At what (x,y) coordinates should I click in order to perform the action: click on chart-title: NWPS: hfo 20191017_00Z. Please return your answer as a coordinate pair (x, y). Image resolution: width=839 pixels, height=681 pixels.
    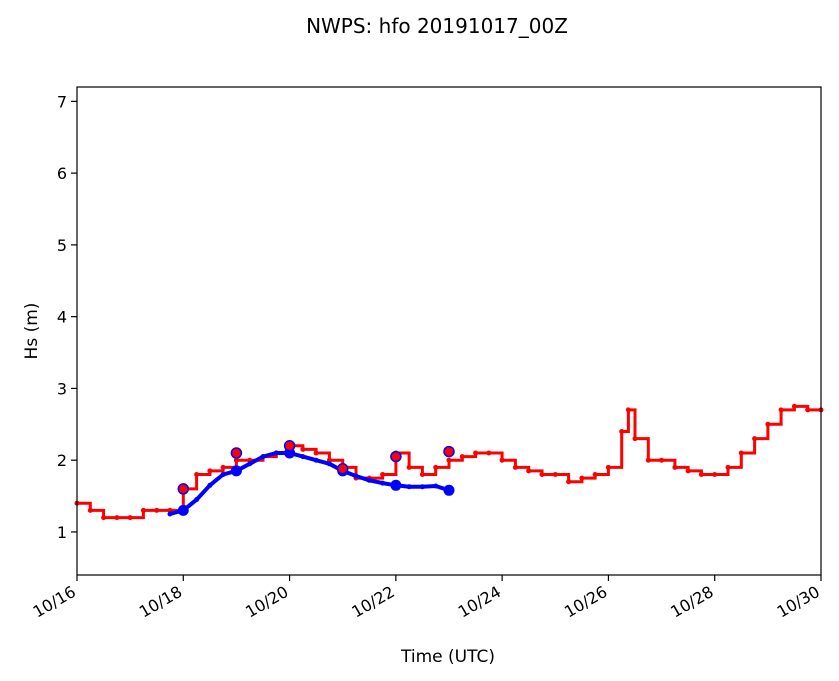
    Looking at the image, I should click on (437, 26).